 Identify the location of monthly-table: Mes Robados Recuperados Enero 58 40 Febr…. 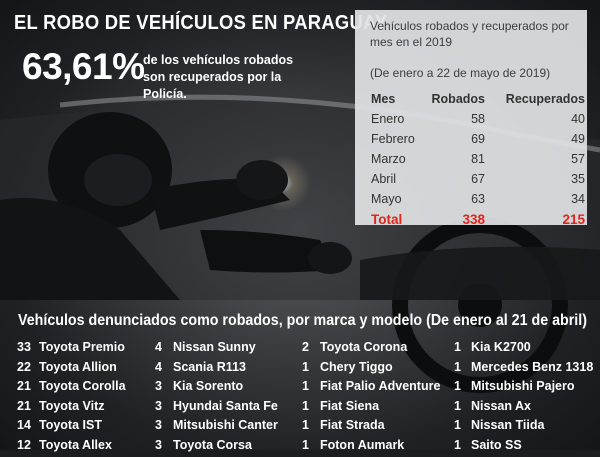
(478, 162).